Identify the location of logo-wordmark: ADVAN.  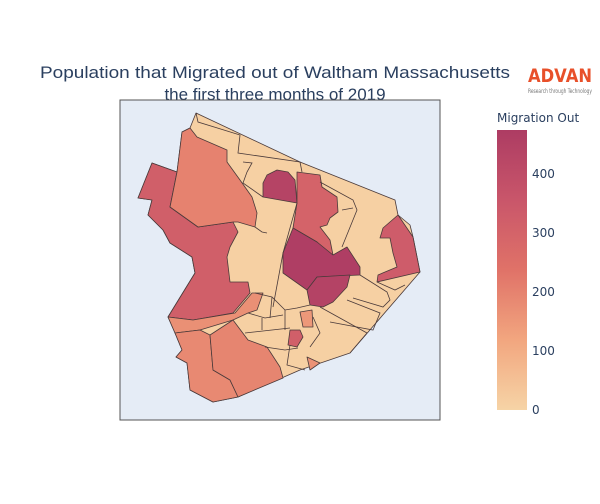
(560, 76).